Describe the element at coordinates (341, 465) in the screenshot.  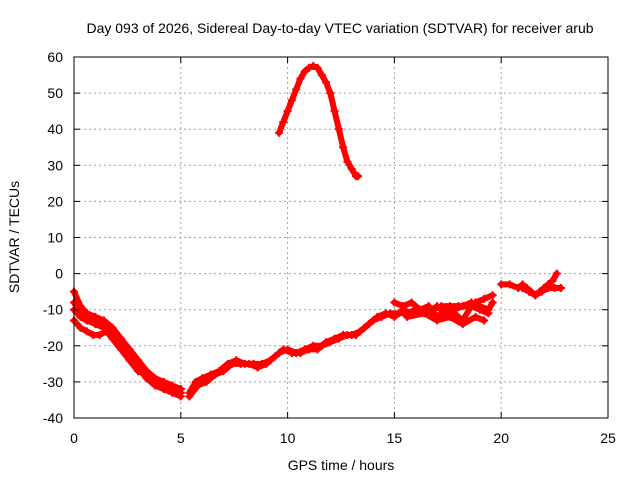
I see `x-axis-label: GPS time / hours` at that location.